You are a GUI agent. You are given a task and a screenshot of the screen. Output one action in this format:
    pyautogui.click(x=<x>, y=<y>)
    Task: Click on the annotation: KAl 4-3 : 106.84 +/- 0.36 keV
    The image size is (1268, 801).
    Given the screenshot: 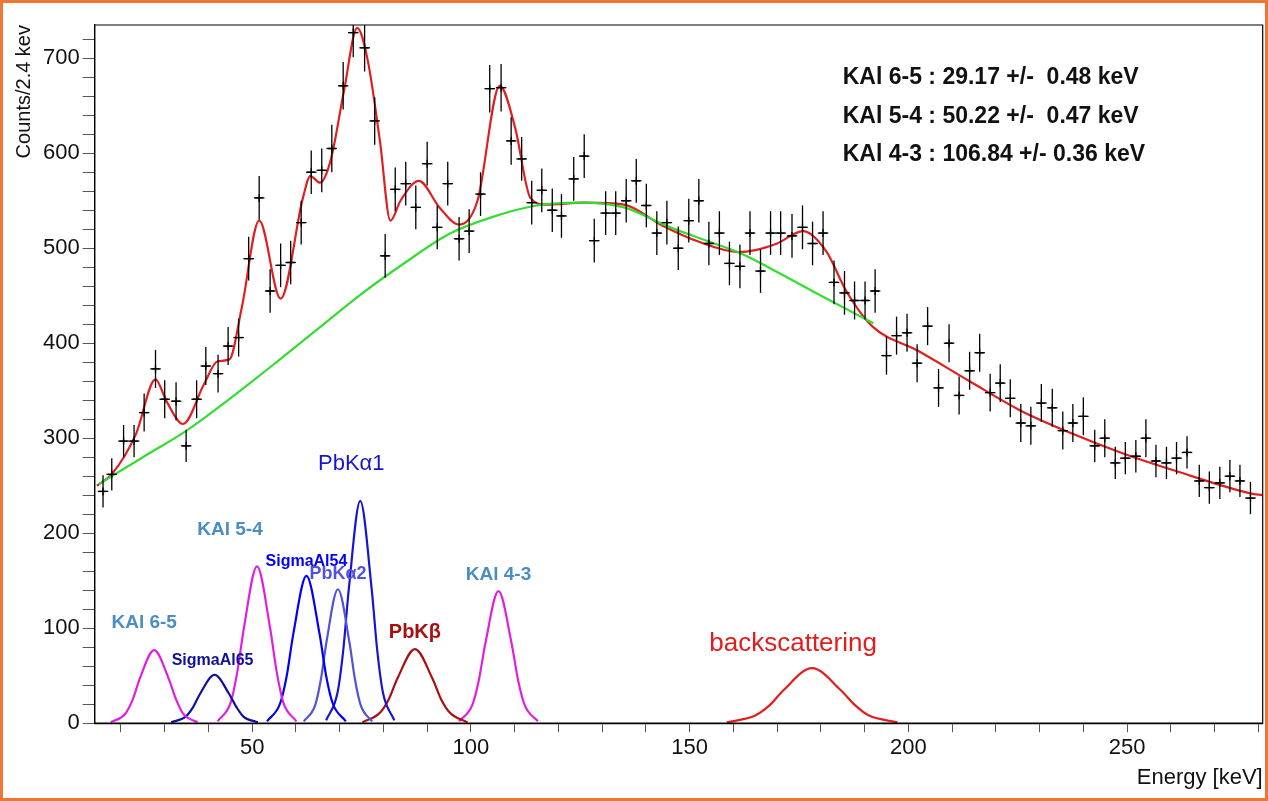 What is the action you would take?
    pyautogui.click(x=994, y=153)
    